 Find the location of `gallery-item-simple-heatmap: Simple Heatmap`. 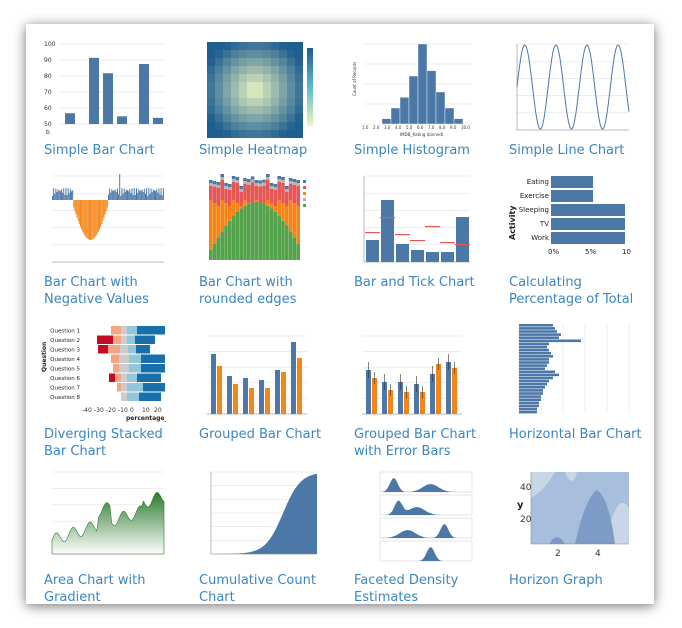

gallery-item-simple-heatmap: Simple Heatmap is located at coordinates (258, 102).